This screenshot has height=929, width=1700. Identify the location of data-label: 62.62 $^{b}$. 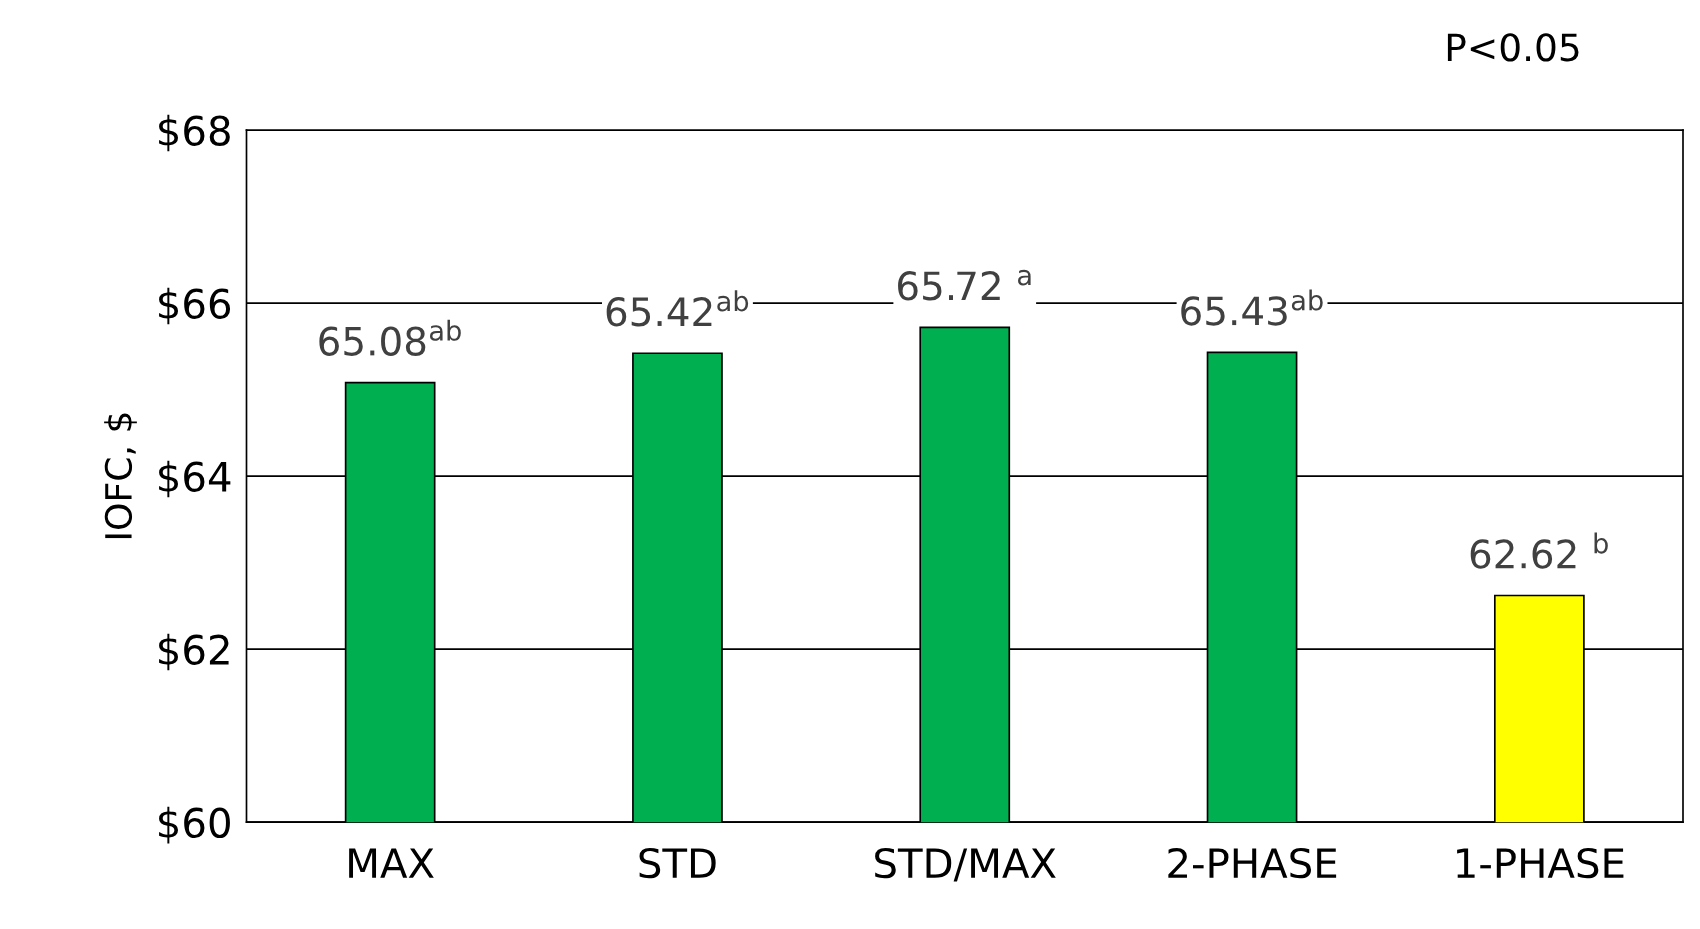
(1539, 550).